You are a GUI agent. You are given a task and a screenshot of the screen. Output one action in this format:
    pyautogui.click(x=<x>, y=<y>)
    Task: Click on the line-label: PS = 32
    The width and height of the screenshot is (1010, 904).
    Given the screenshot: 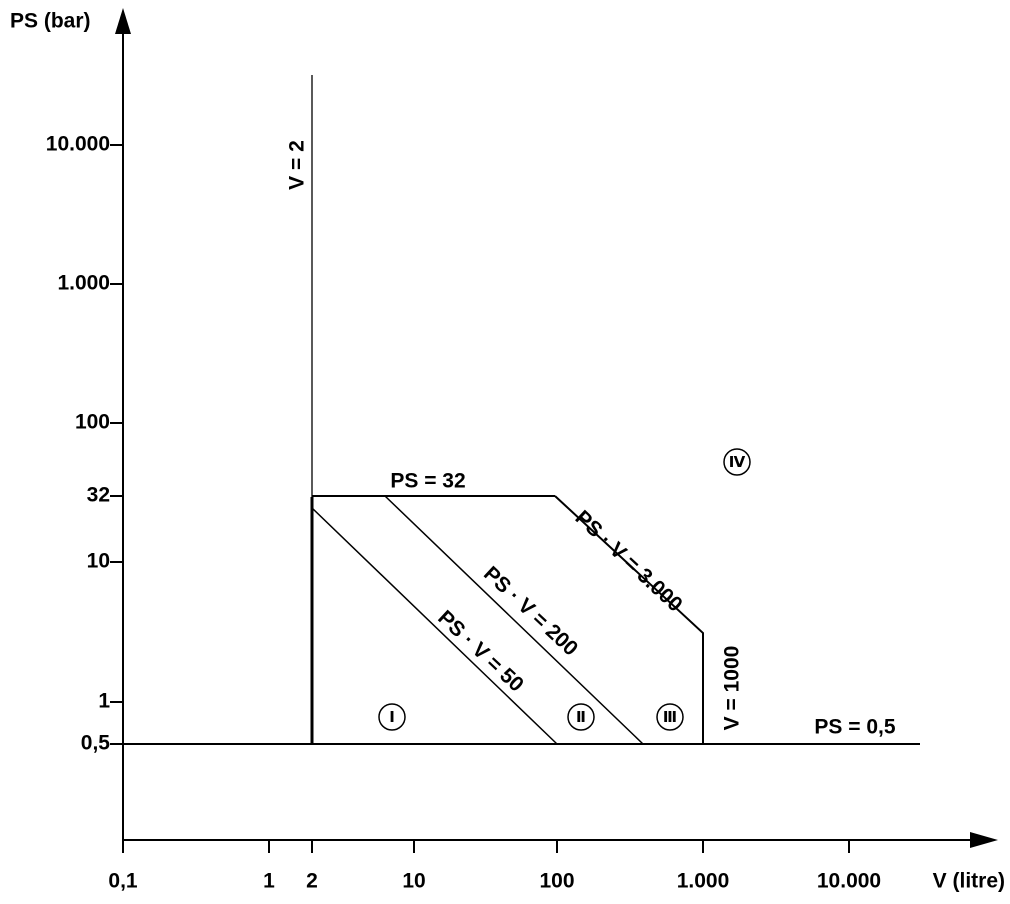 What is the action you would take?
    pyautogui.click(x=427, y=481)
    